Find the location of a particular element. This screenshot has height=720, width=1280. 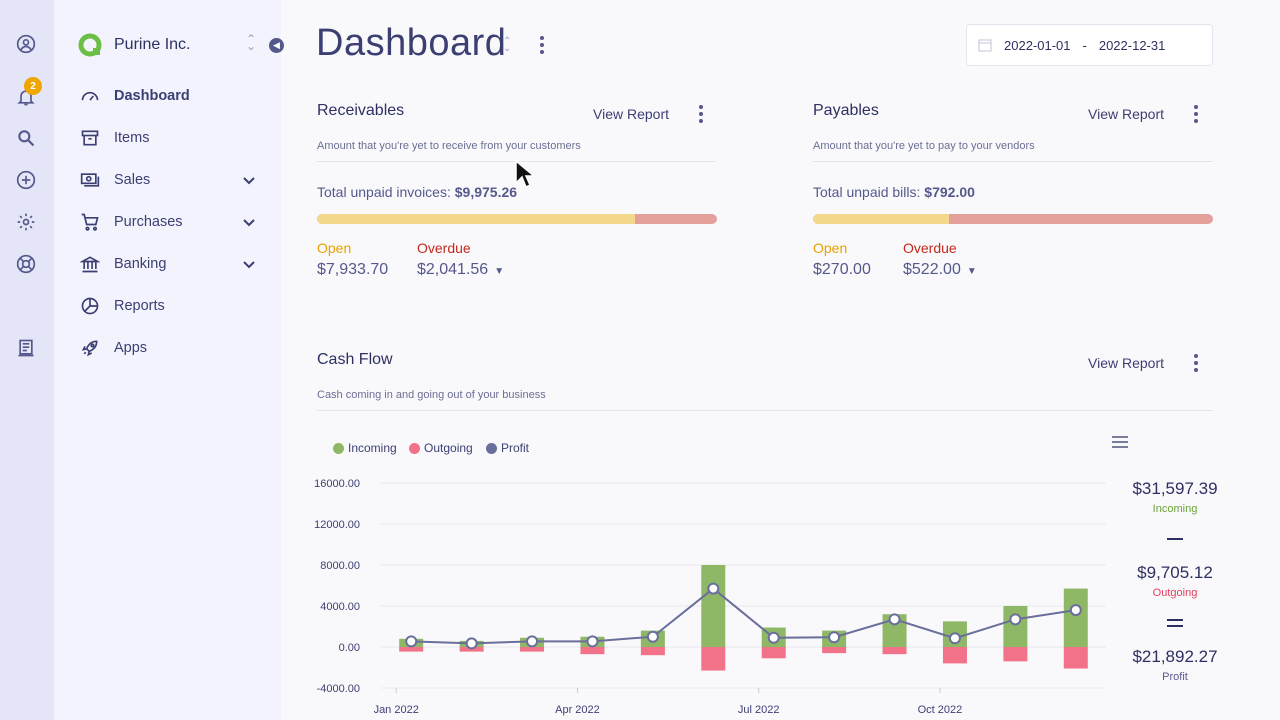

cart-icon is located at coordinates (90, 222).